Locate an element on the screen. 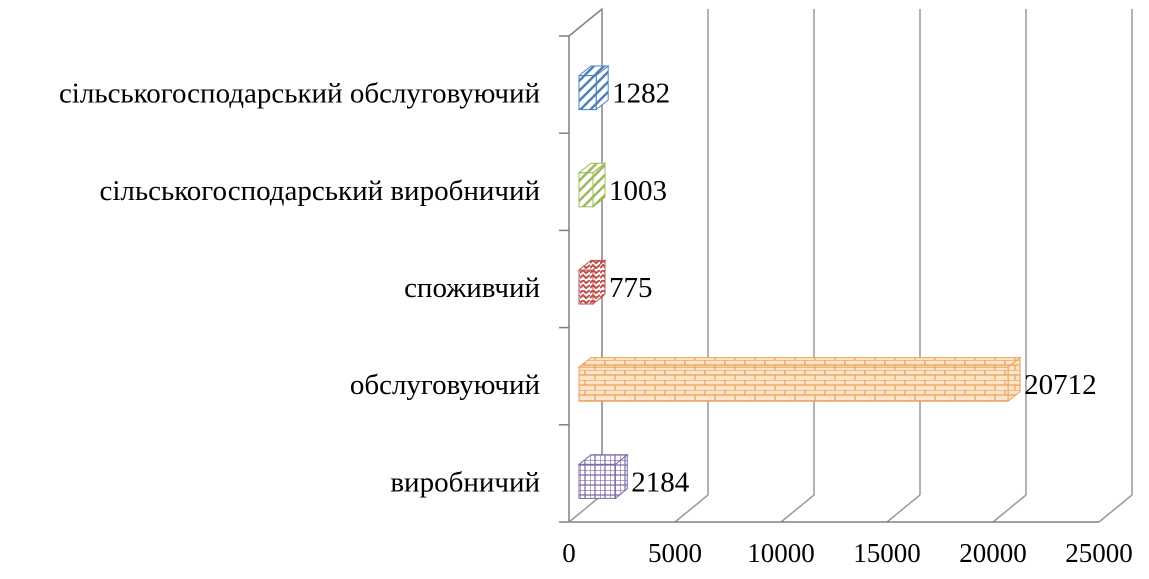 The image size is (1149, 579). data-label: 1003 is located at coordinates (638, 191).